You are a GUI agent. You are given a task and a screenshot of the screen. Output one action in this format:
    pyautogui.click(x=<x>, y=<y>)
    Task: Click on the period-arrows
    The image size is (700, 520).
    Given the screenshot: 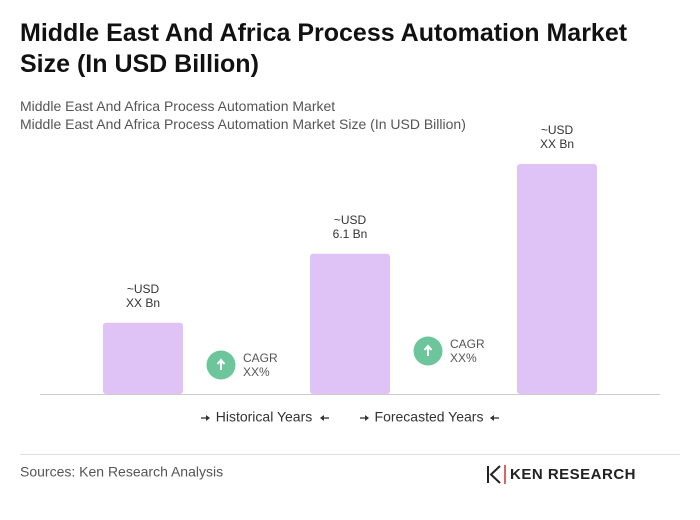 What is the action you would take?
    pyautogui.click(x=350, y=418)
    